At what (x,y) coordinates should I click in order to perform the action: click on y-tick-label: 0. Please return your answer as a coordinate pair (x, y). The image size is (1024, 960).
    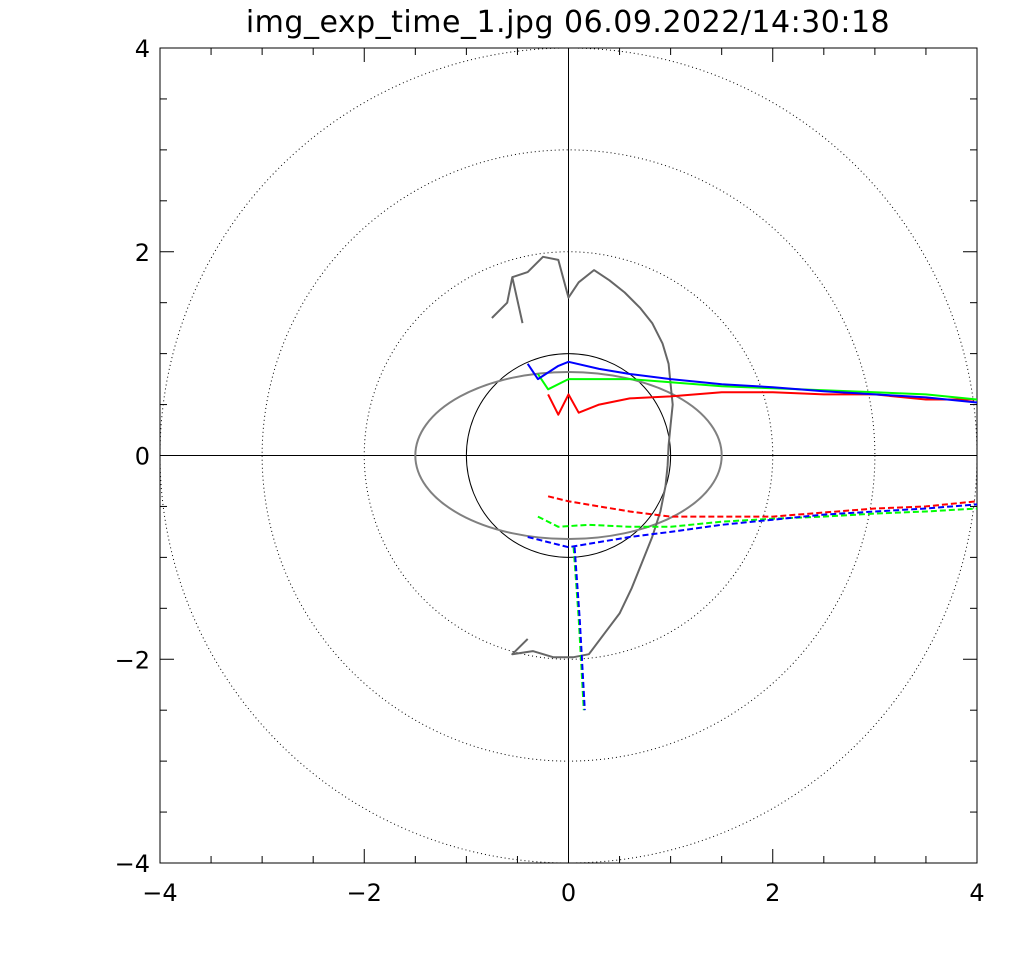
    Looking at the image, I should click on (142, 457).